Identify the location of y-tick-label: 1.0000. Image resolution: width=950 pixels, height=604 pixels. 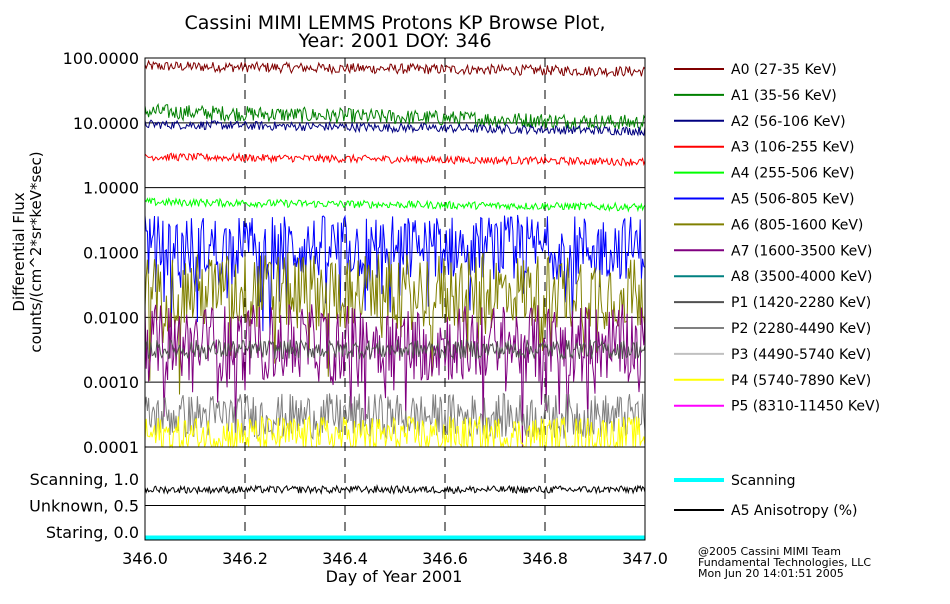
(111, 188).